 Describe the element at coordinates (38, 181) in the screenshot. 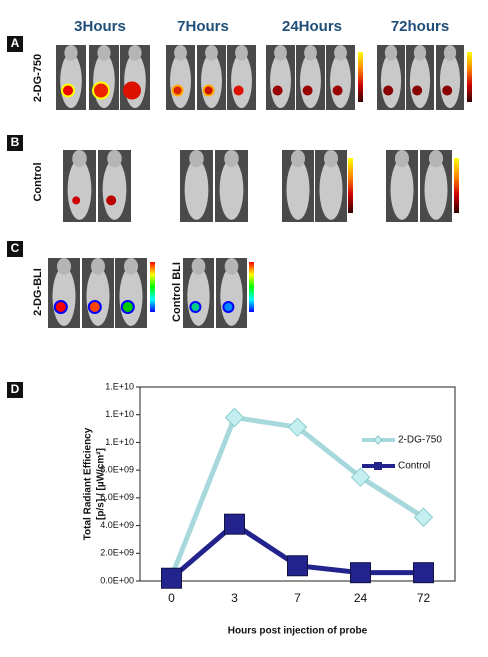

I see `row-label: Control` at that location.